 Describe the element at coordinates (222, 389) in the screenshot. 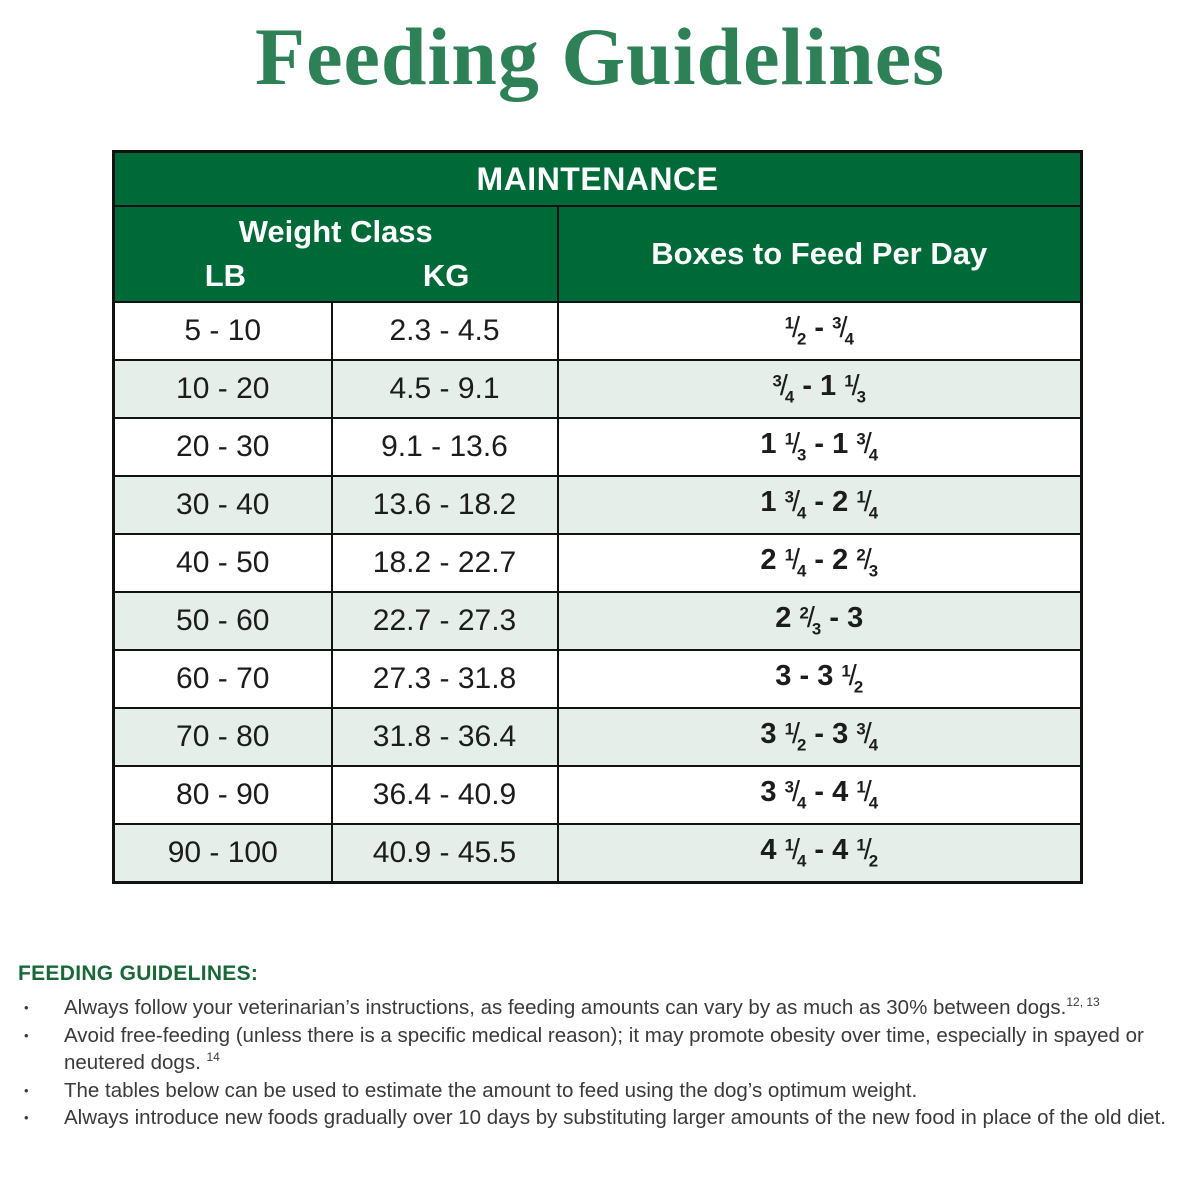

I see `lb-cell: 10 - 20` at that location.